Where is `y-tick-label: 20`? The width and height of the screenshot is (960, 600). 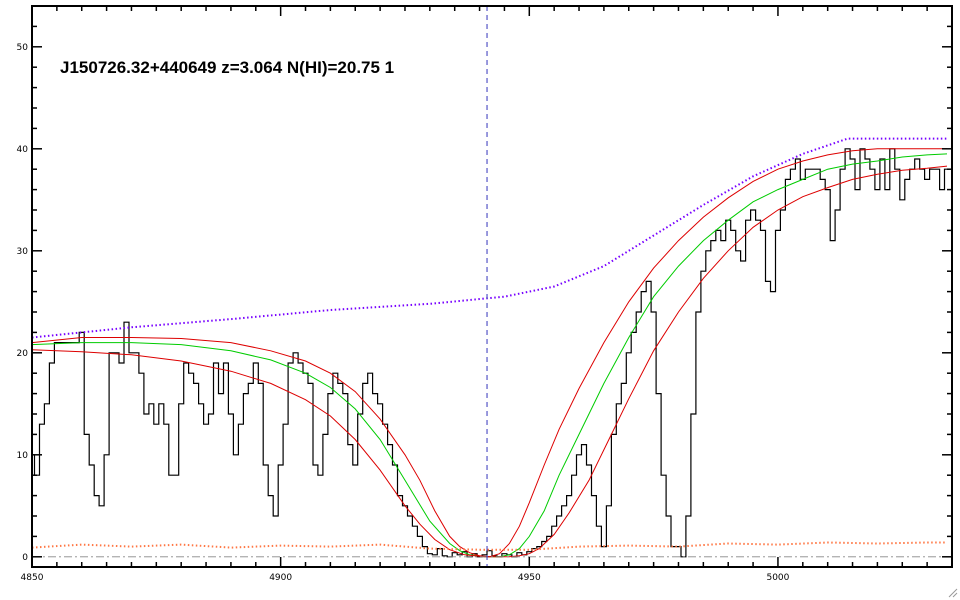 y-tick-label: 20 is located at coordinates (23, 354).